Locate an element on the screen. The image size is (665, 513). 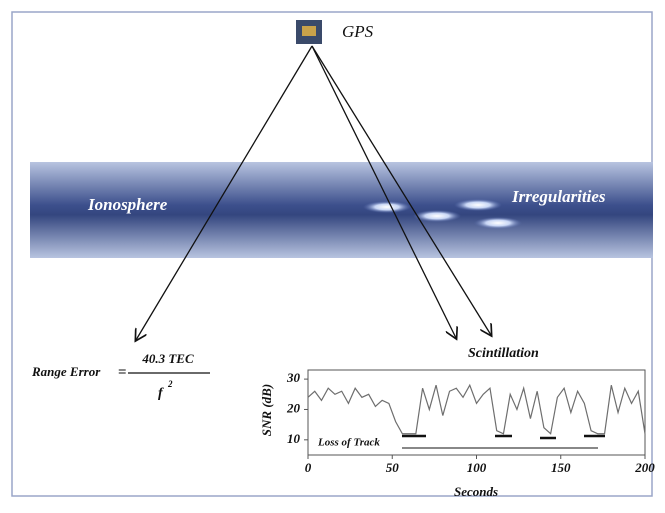
loss-of-track-markers is located at coordinates (503, 437).